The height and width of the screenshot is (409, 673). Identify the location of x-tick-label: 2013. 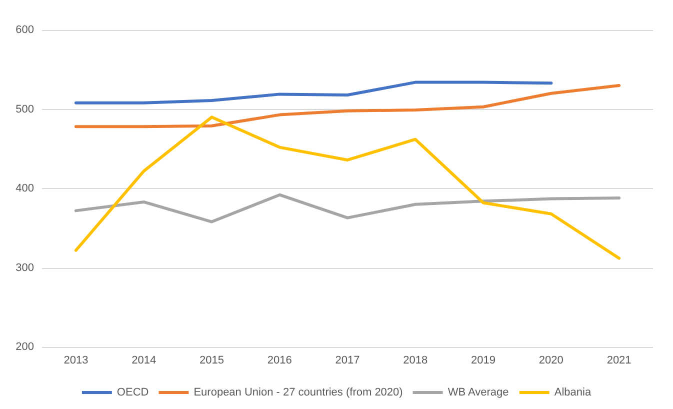
(76, 360).